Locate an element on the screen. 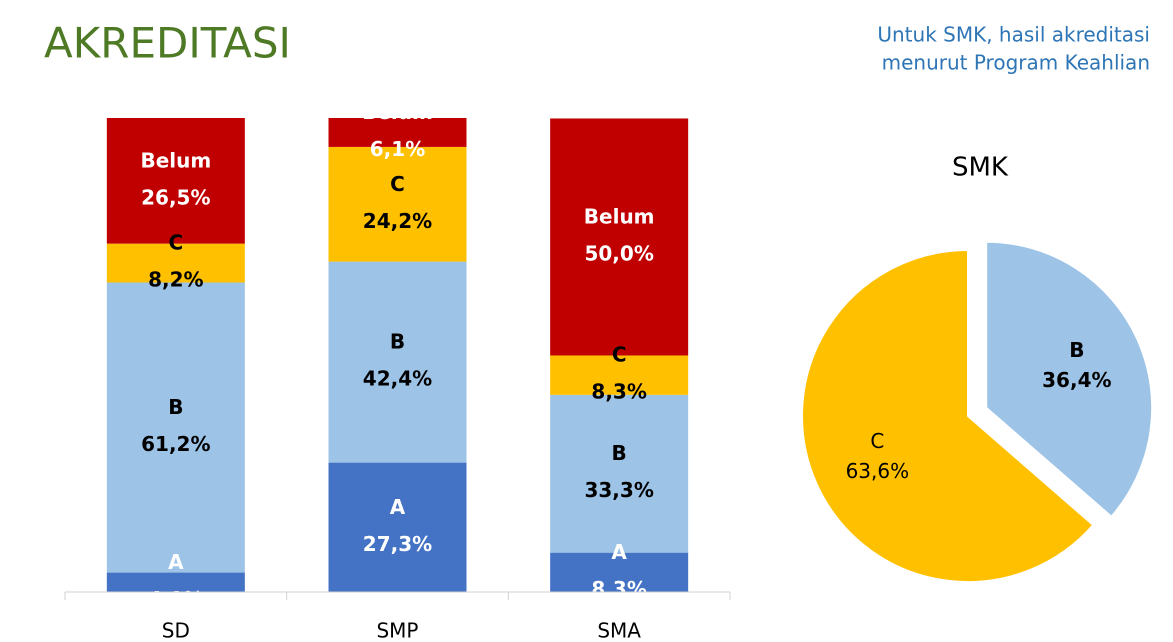 The image size is (1173, 642). data-label: 24,2% is located at coordinates (397, 221).